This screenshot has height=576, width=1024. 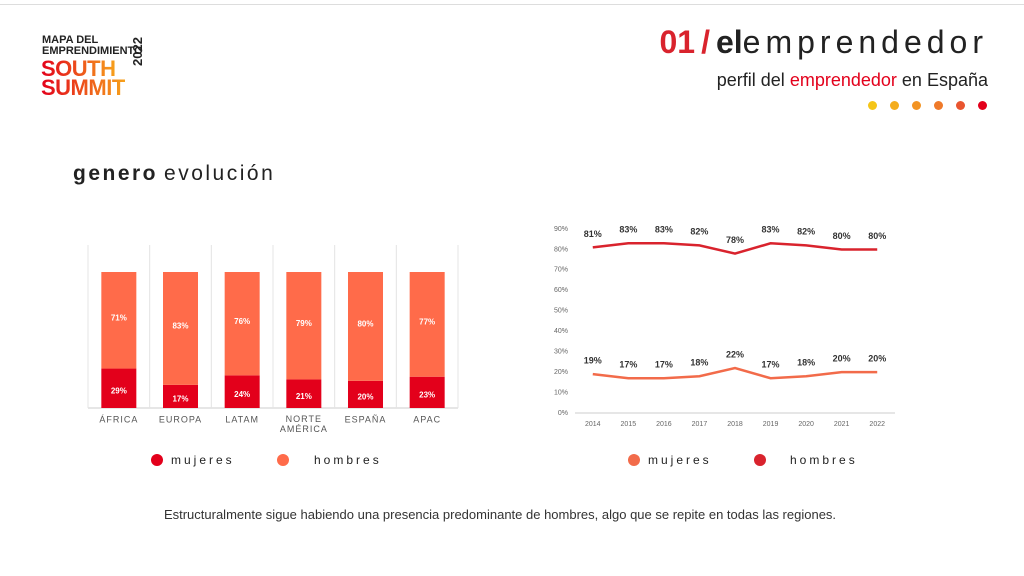 I want to click on title-bold: el, so click(x=729, y=42).